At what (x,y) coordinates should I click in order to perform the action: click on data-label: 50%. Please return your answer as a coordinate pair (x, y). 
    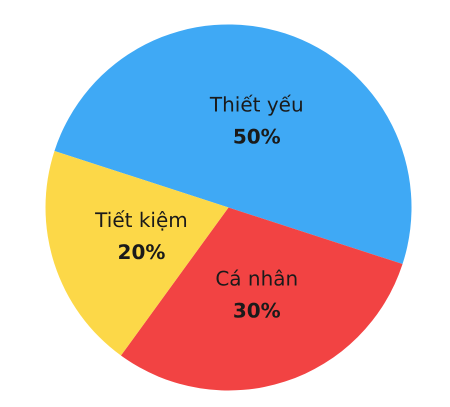
    Looking at the image, I should click on (256, 136).